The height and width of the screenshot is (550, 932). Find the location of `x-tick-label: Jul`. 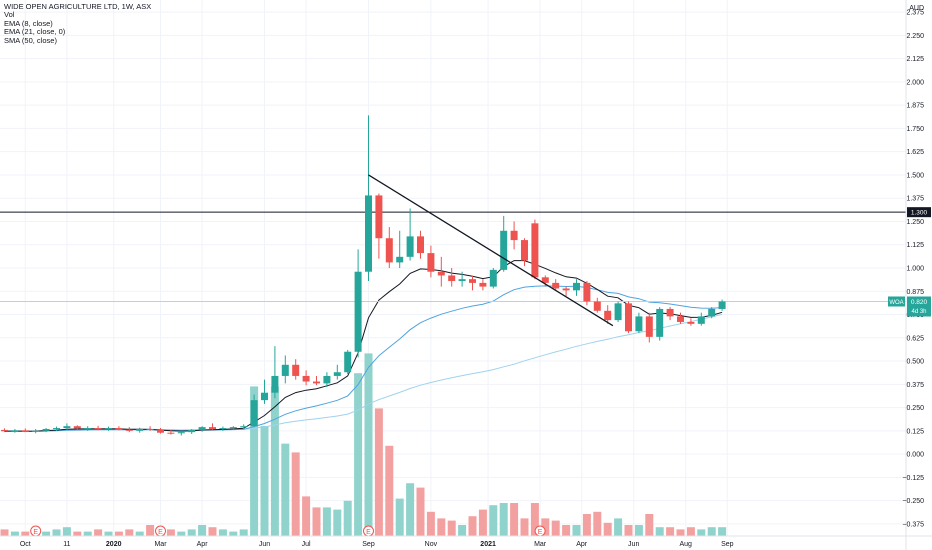

x-tick-label: Jul is located at coordinates (306, 544).